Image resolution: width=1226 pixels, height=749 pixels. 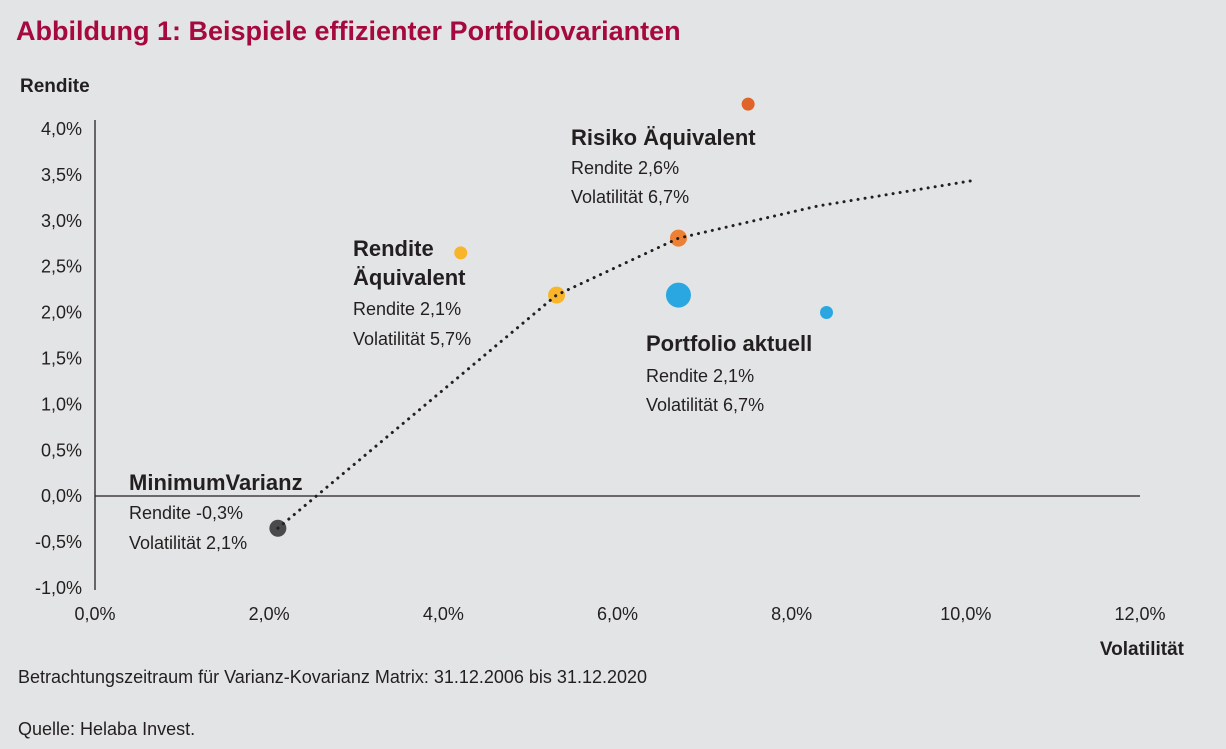 I want to click on annotation-title: Portfolio aktuell, so click(x=729, y=343).